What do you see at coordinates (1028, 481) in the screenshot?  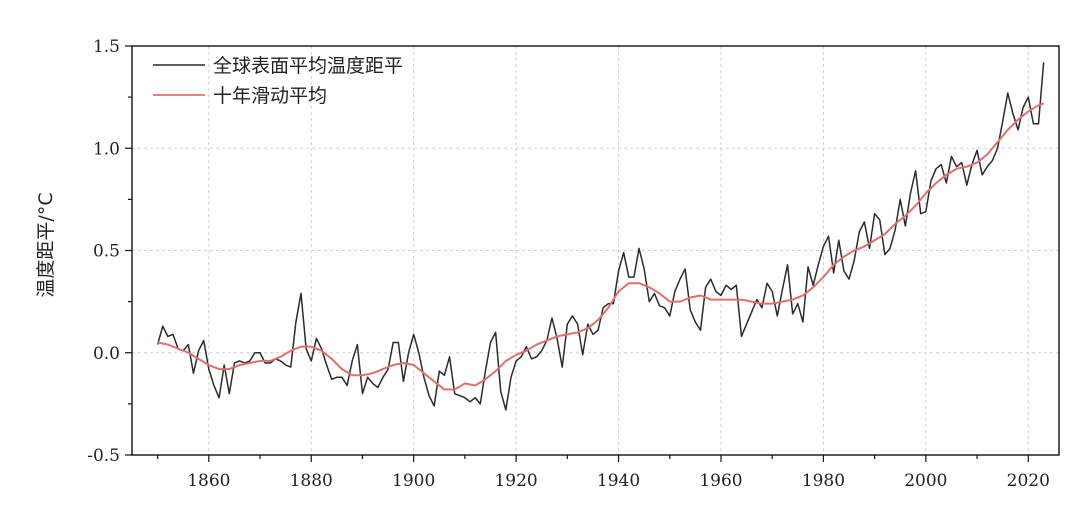 I see `x-tick-label: 2020` at bounding box center [1028, 481].